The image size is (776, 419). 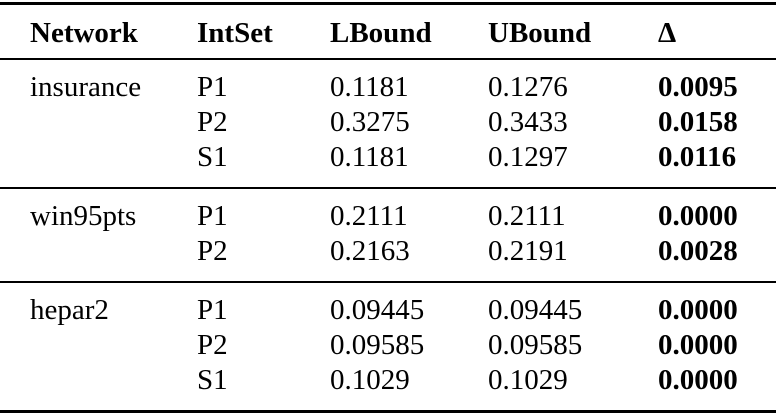 What do you see at coordinates (698, 87) in the screenshot?
I see `delta-cell: 0.0095` at bounding box center [698, 87].